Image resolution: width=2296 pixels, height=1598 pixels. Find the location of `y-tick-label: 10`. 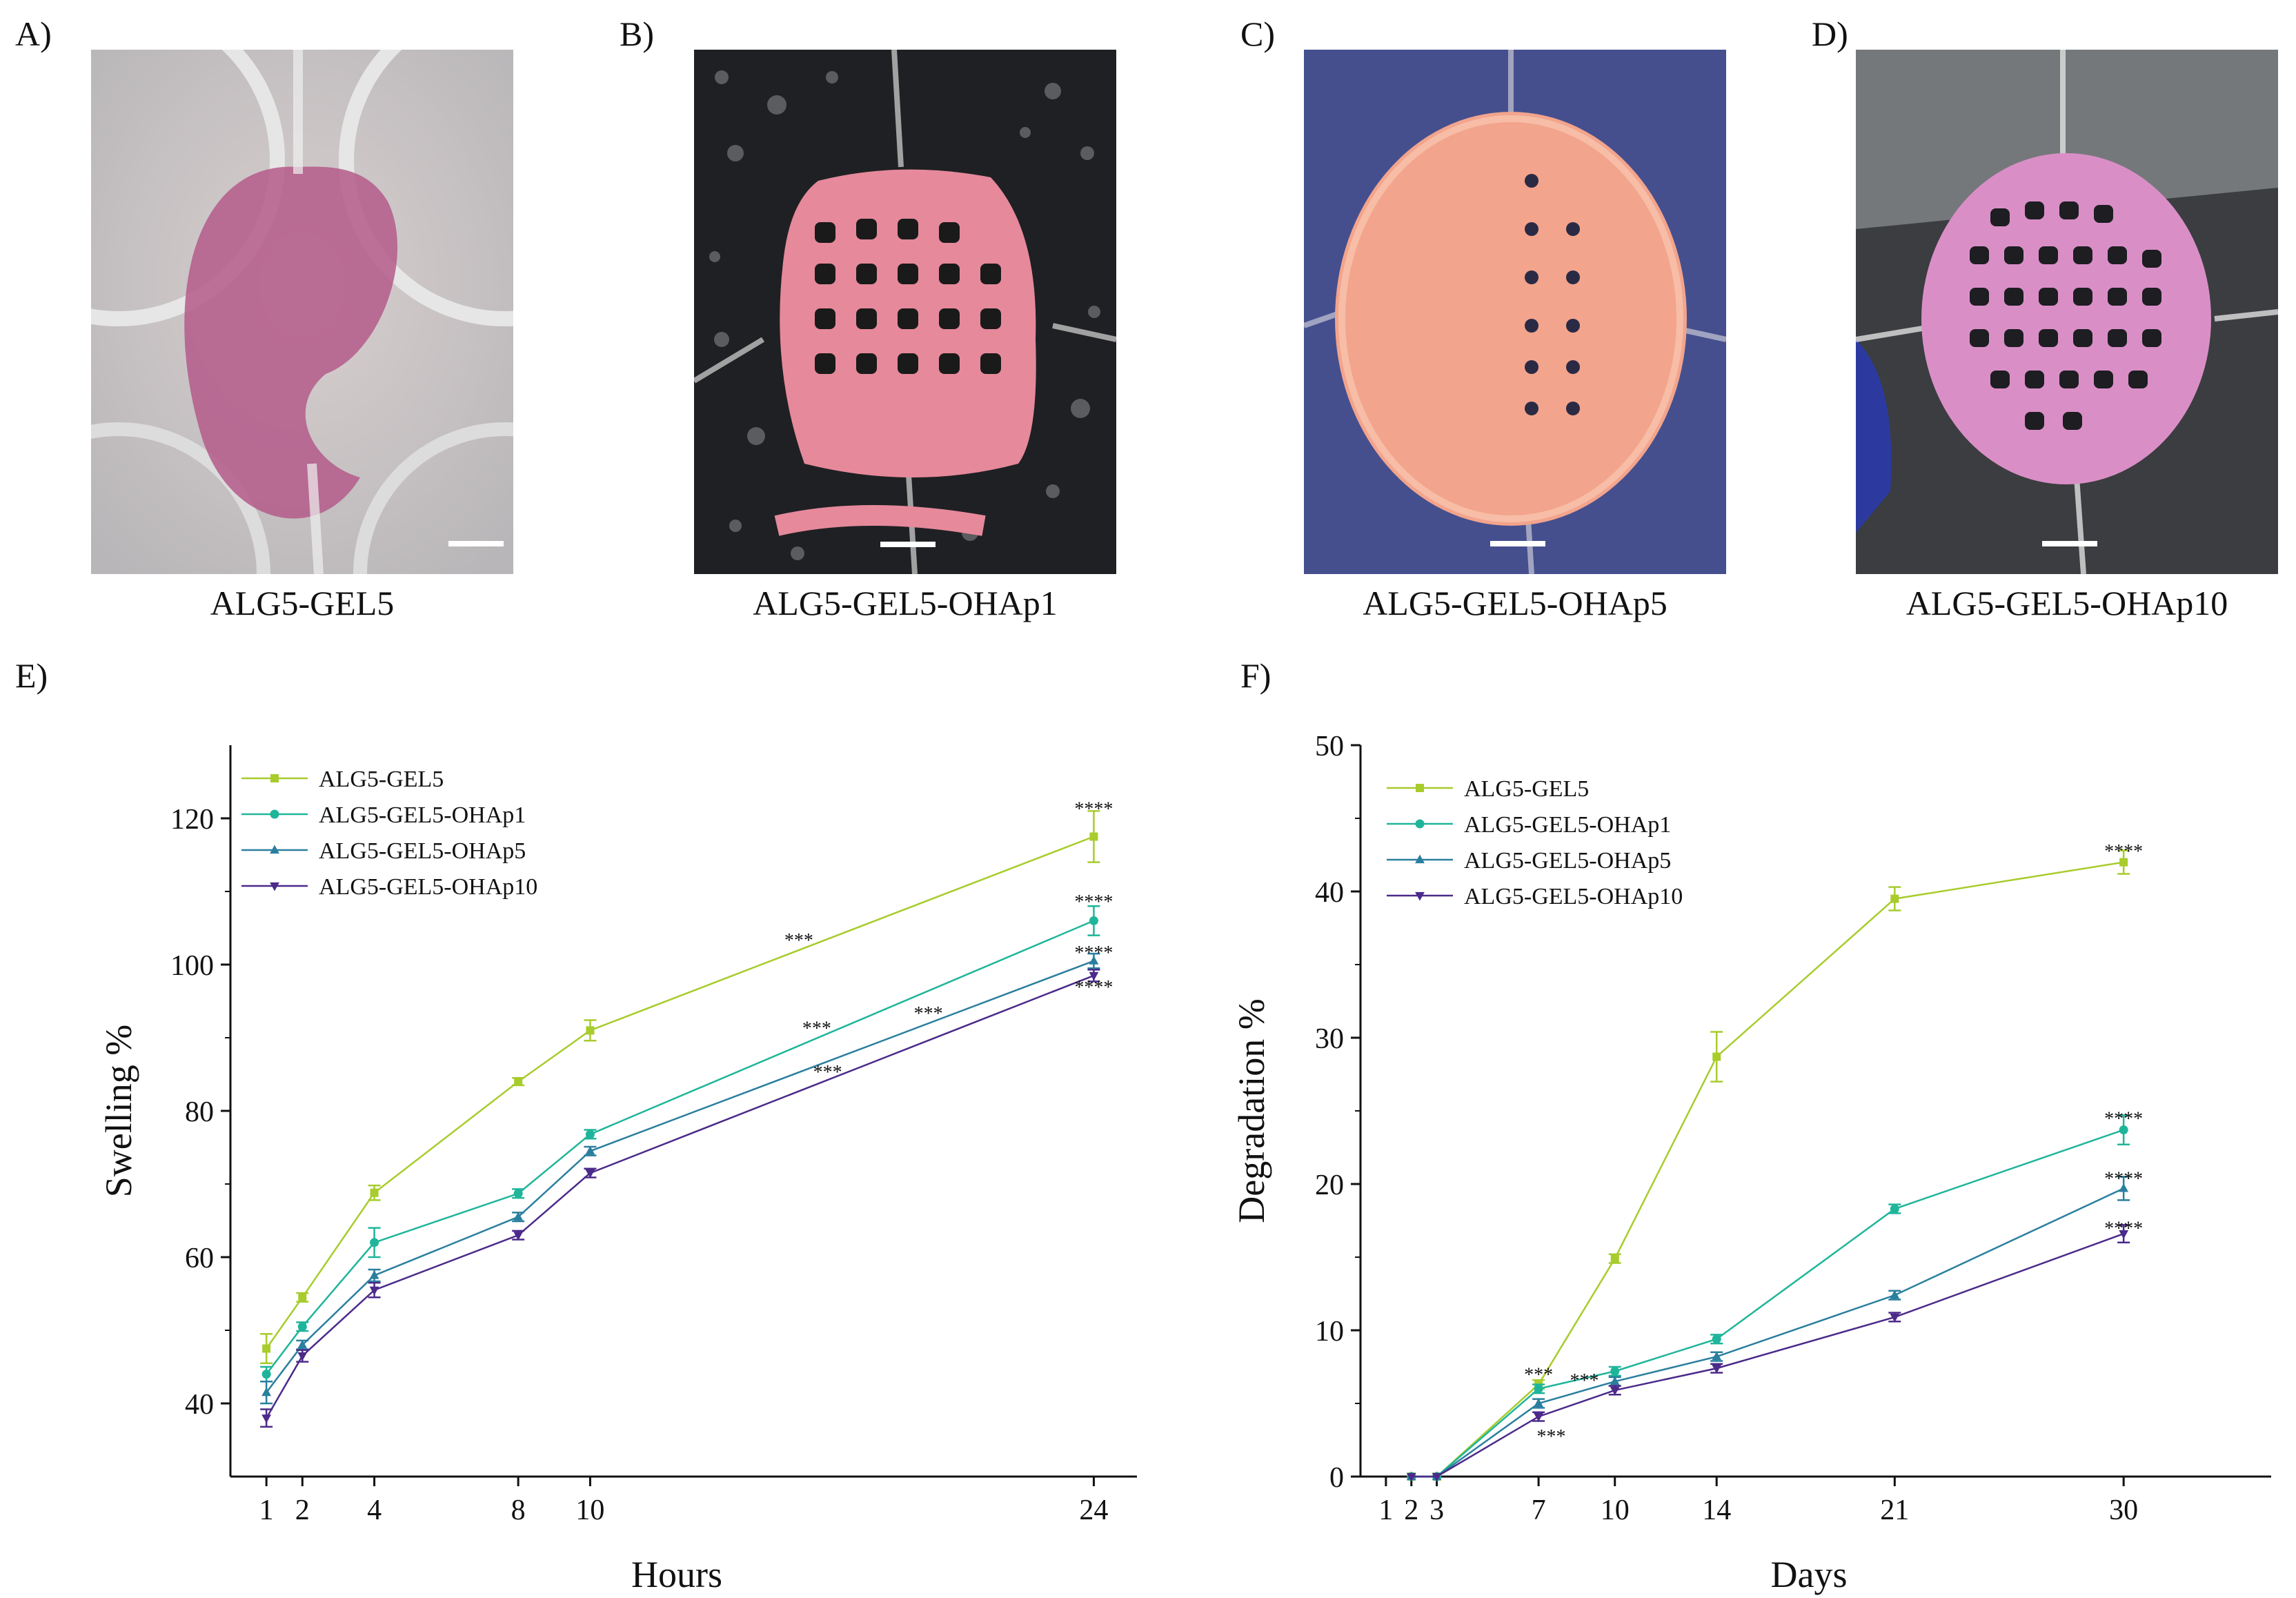

y-tick-label: 10 is located at coordinates (1329, 1332).